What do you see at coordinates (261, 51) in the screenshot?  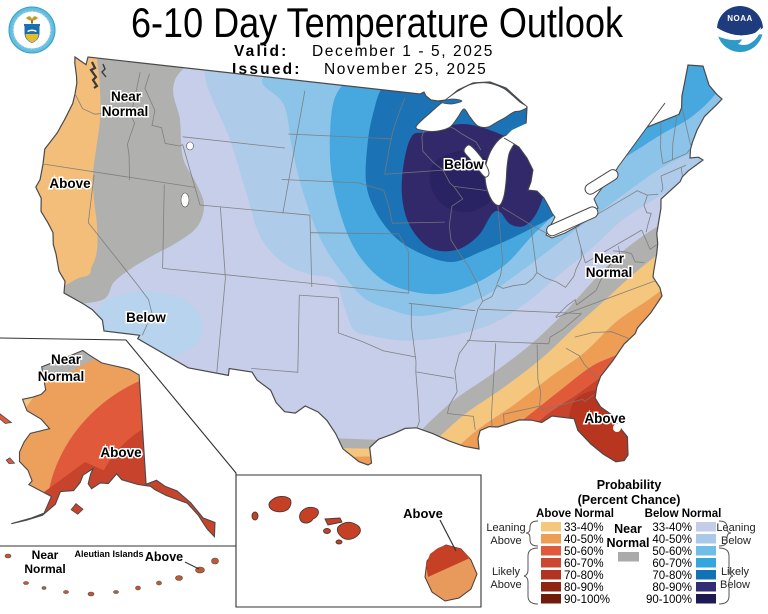 I see `svg-text: Valid:` at bounding box center [261, 51].